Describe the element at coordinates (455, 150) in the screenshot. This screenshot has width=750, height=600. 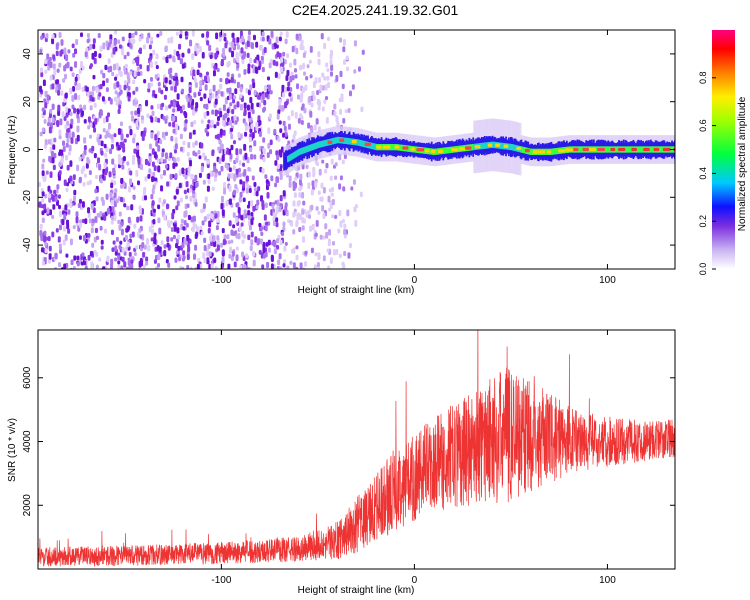
I see `signal-hotspot` at that location.